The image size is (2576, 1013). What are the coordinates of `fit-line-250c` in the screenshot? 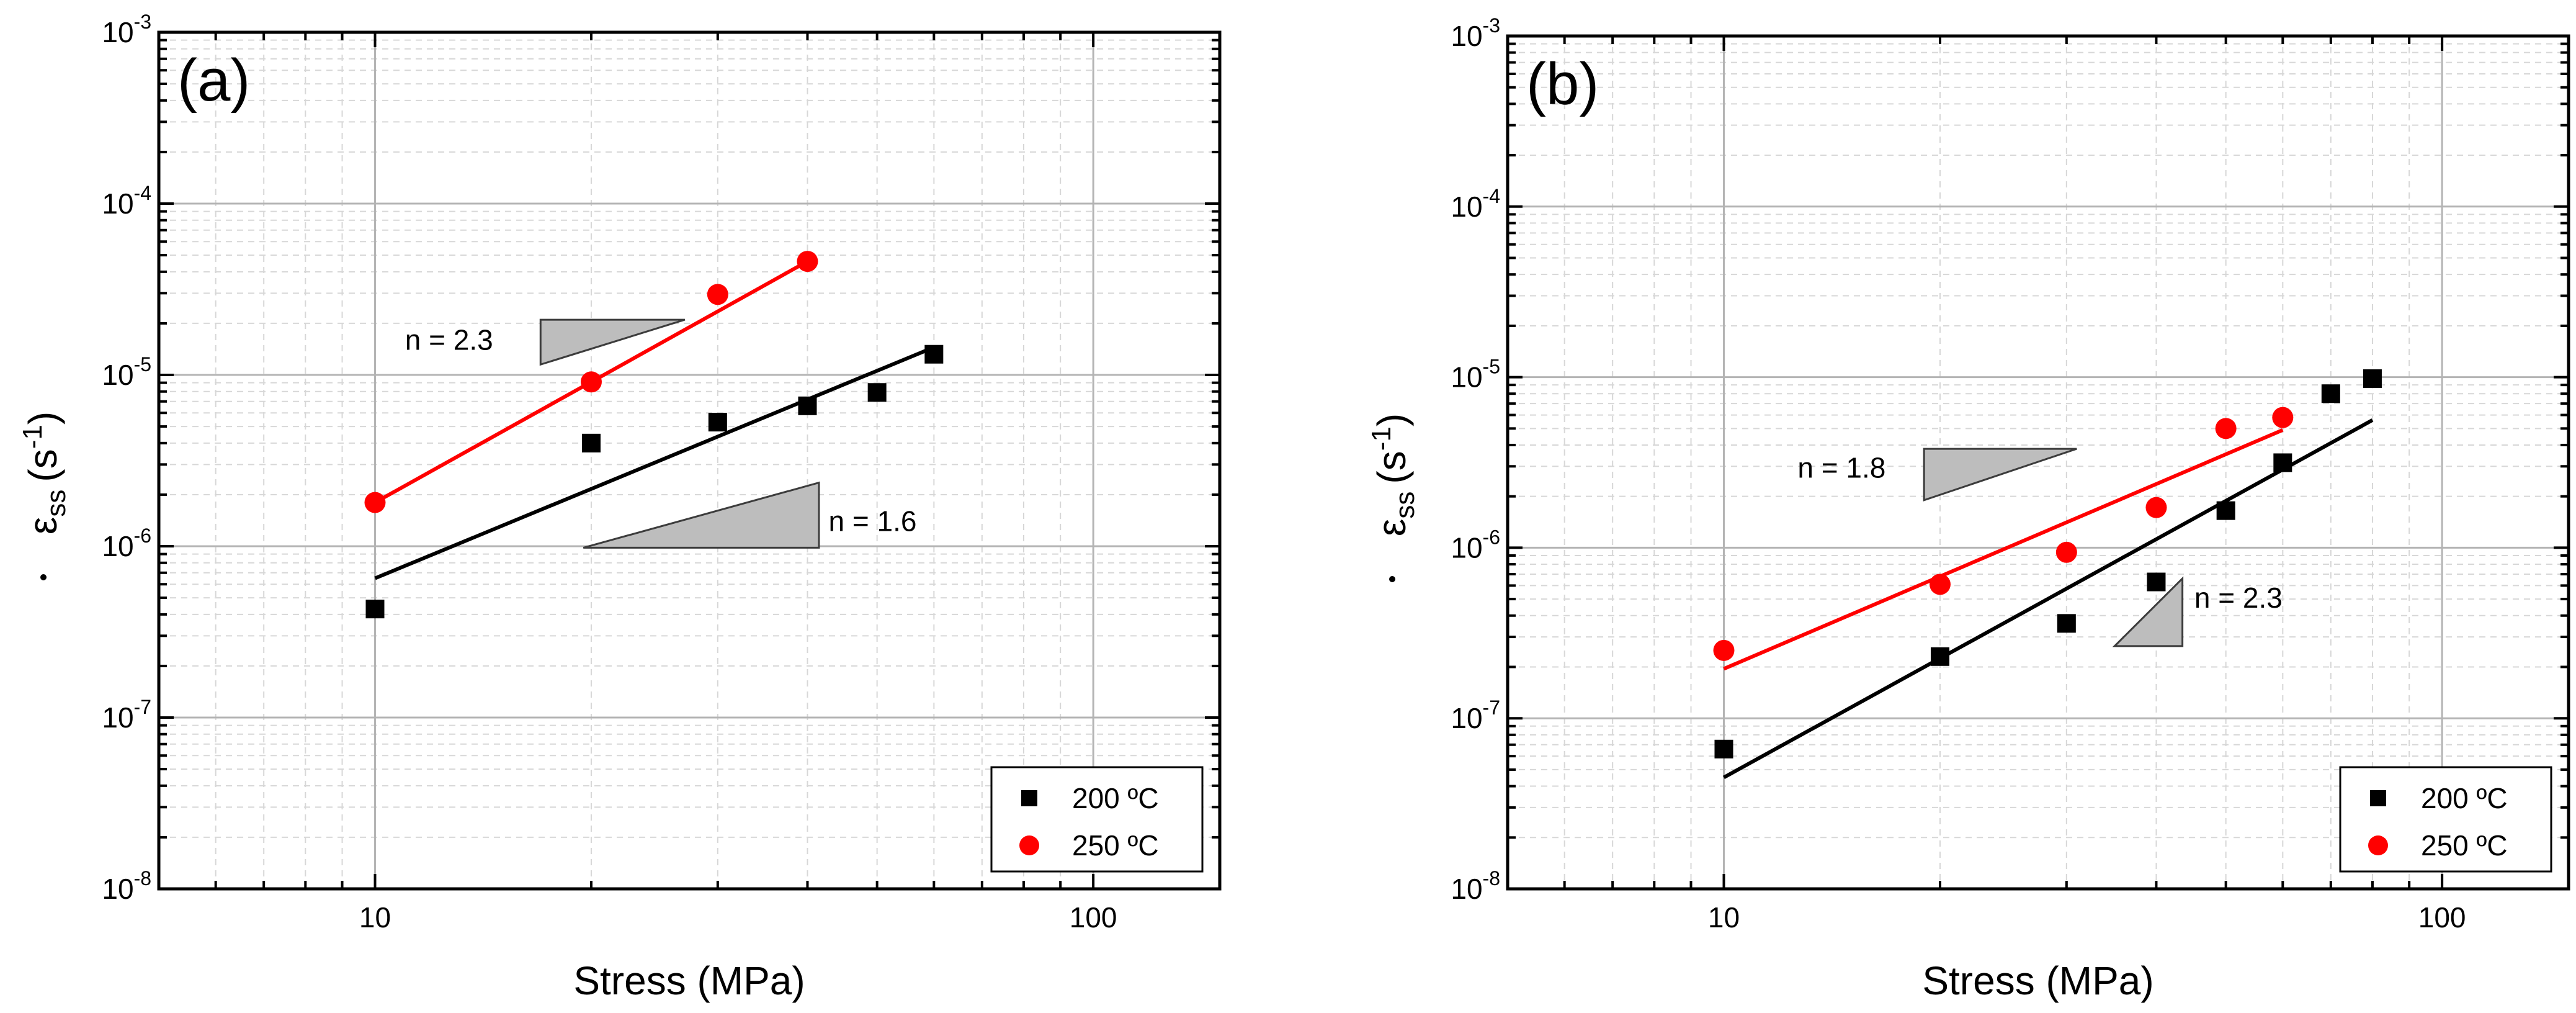 It's located at (2003, 549).